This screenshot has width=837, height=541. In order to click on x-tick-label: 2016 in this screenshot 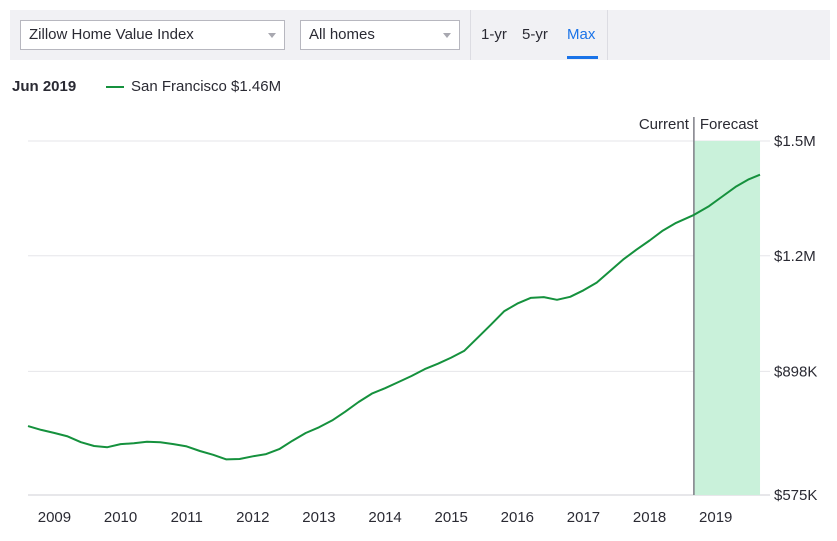, I will do `click(517, 517)`.